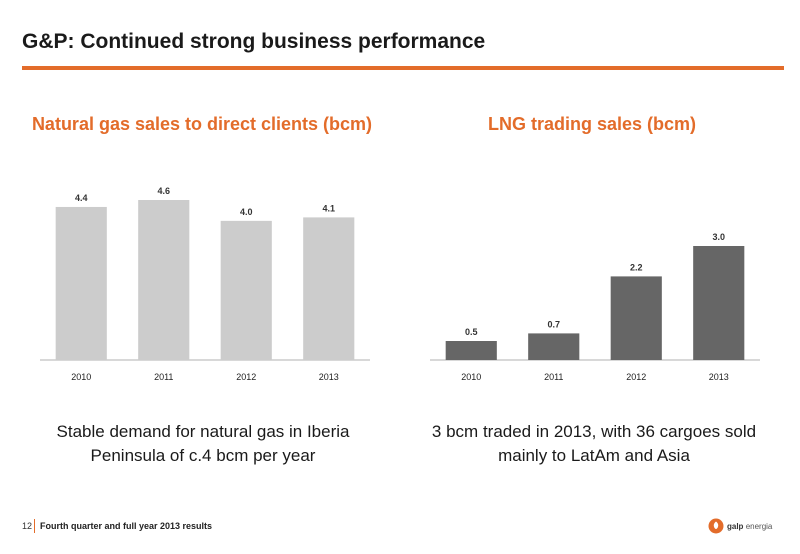 This screenshot has height=554, width=800. What do you see at coordinates (595, 307) in the screenshot?
I see `lng-trading-sales-chart: 0.5 2010 0.7 2011 2.2 2012 3.0 2013` at bounding box center [595, 307].